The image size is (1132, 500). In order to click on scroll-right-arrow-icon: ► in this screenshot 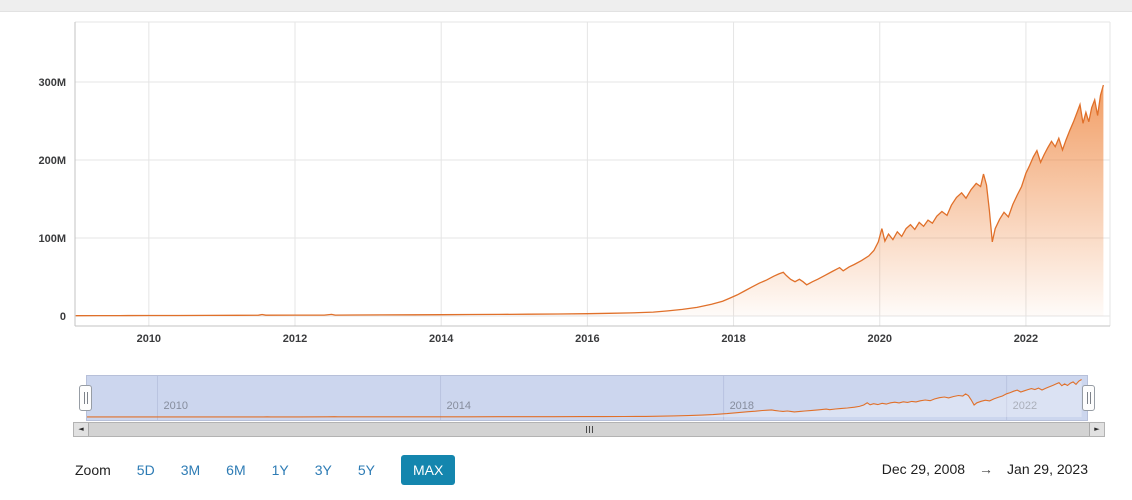, I will do `click(1096, 429)`.